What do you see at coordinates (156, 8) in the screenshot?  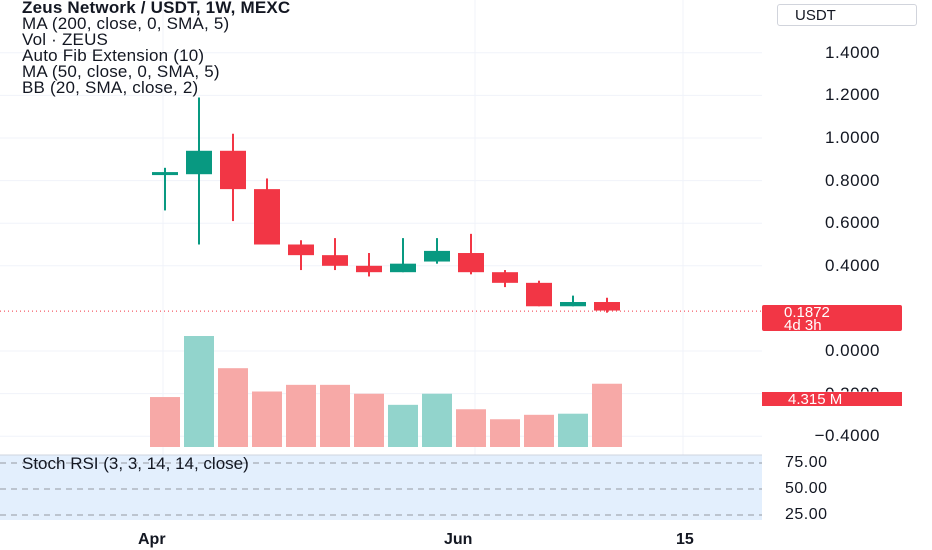 I see `symbol-title: Zeus Network / USDT, 1W, MEXC` at bounding box center [156, 8].